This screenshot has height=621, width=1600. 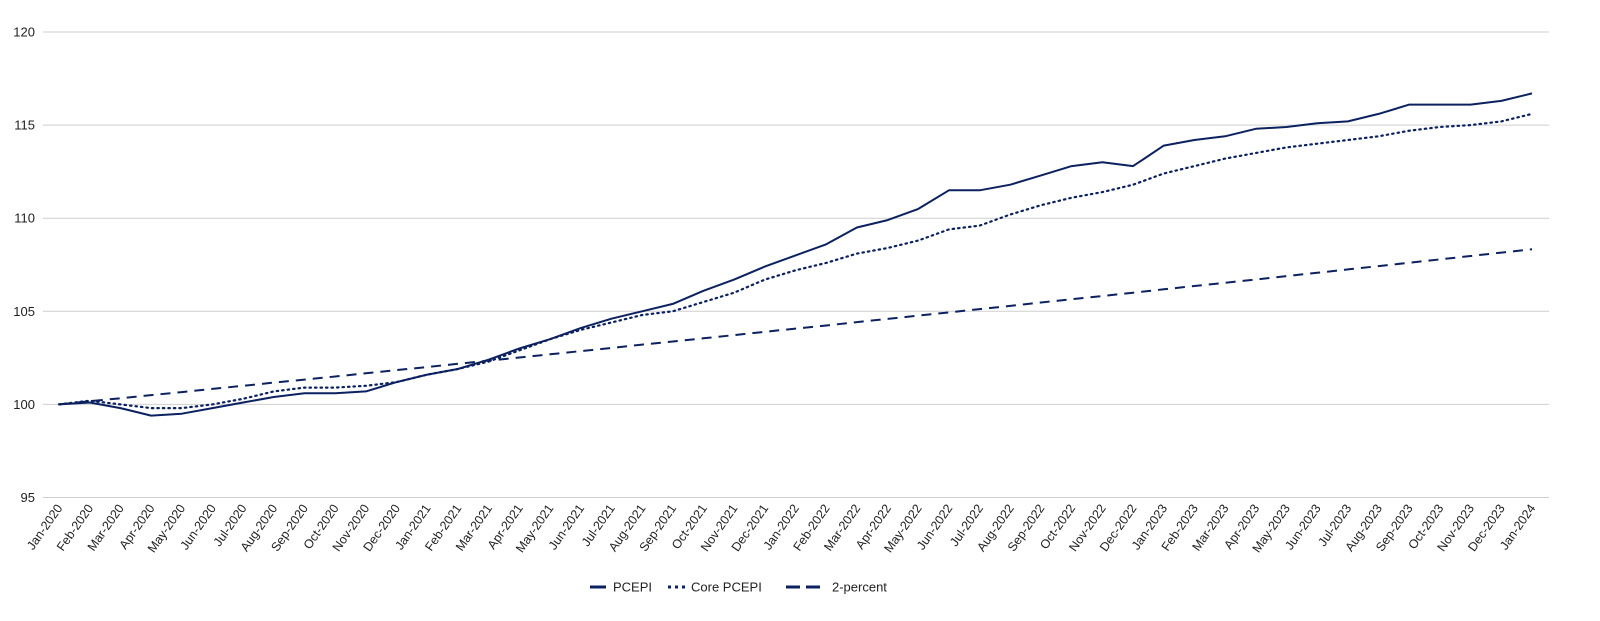 I want to click on legend-label: Core PCEPI, so click(x=726, y=587).